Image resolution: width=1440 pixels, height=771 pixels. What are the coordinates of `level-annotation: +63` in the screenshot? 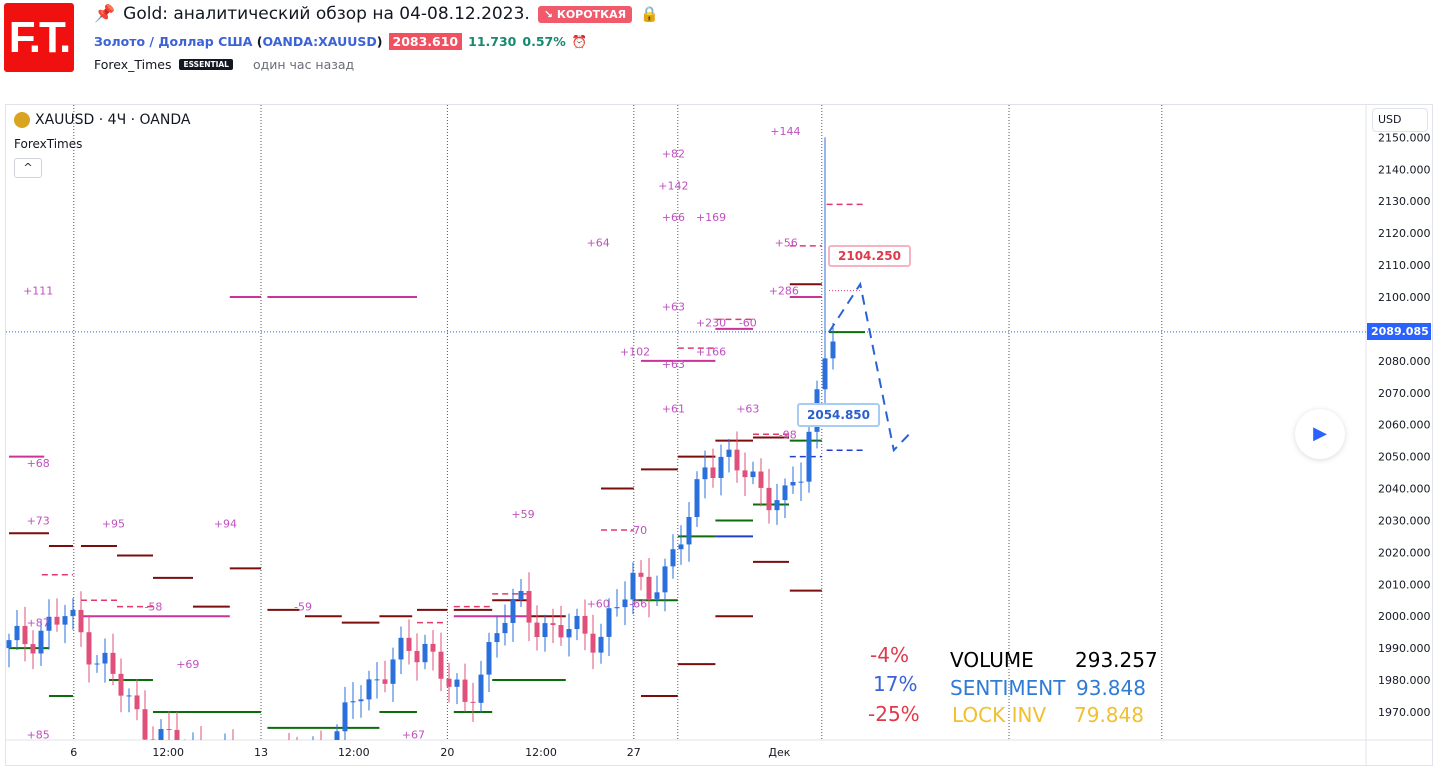 It's located at (673, 364).